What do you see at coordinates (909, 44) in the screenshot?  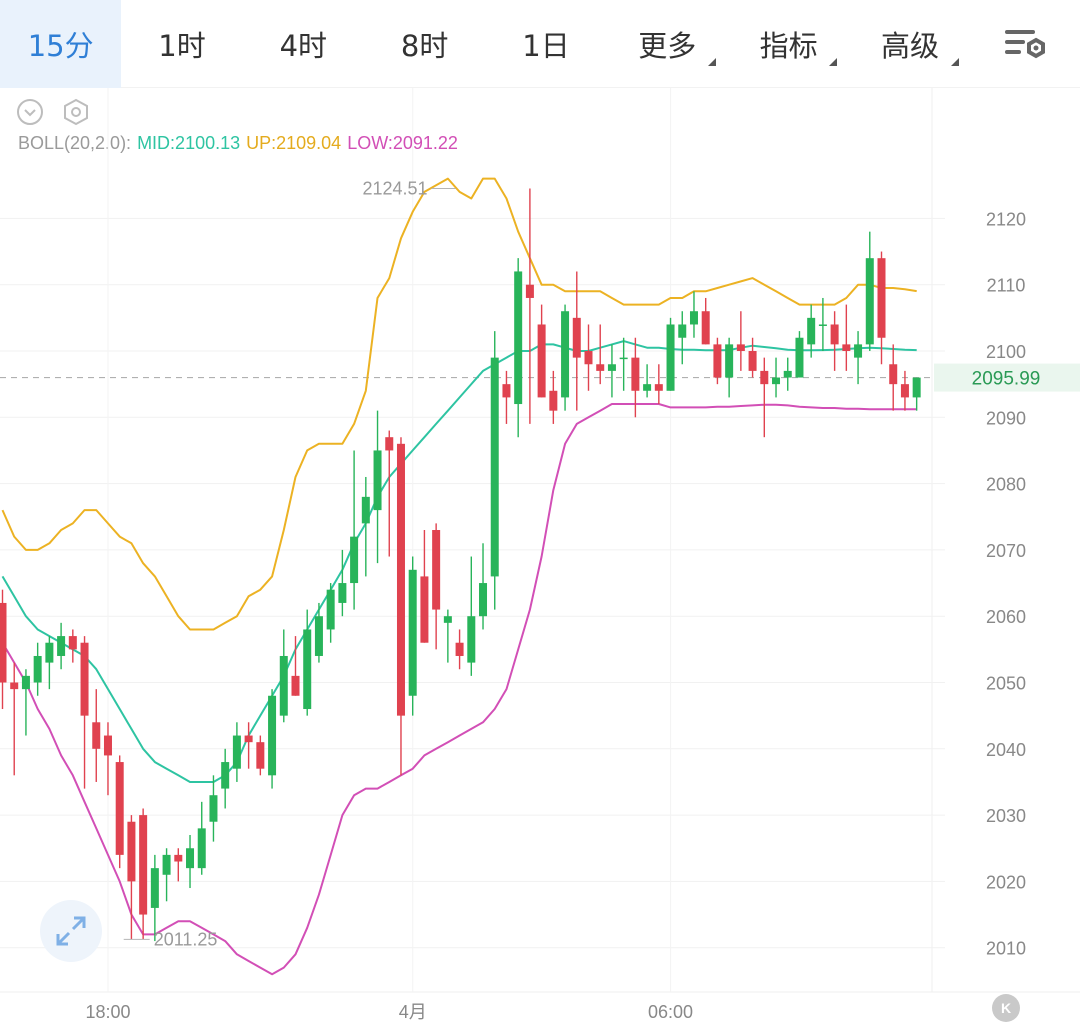 I see `tab-advanced: 高级` at bounding box center [909, 44].